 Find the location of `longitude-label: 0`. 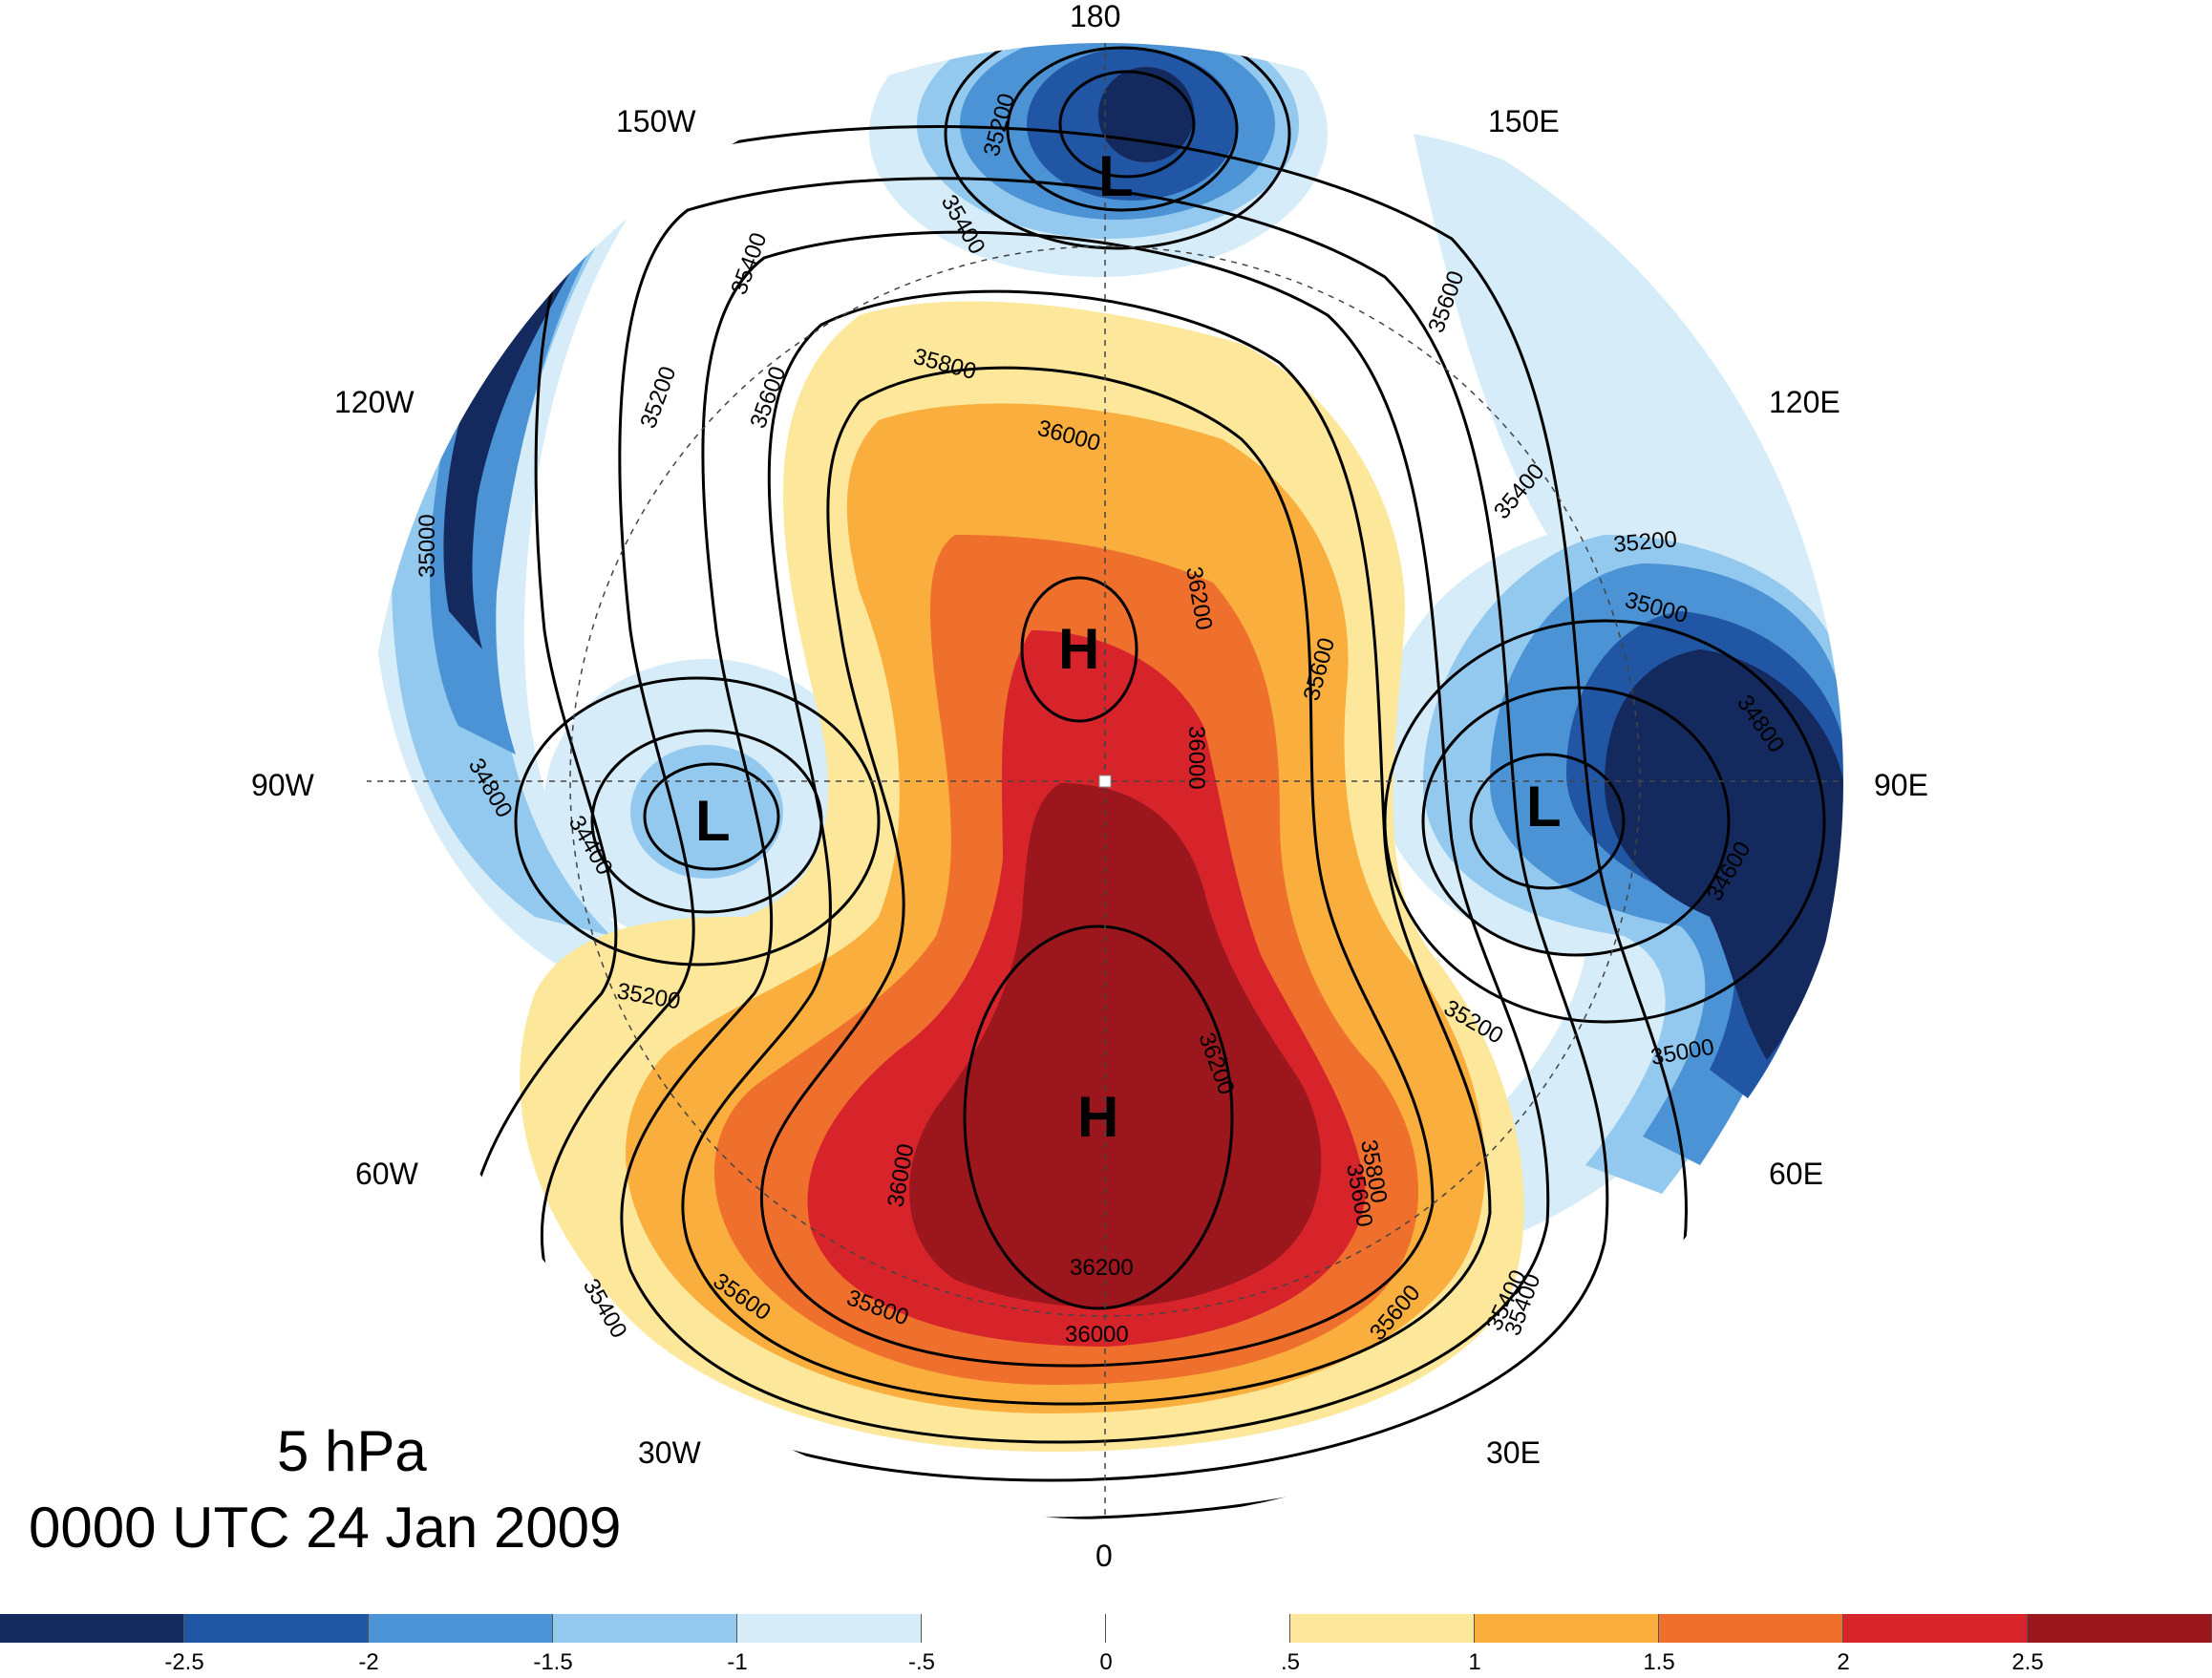

longitude-label: 0 is located at coordinates (1104, 1556).